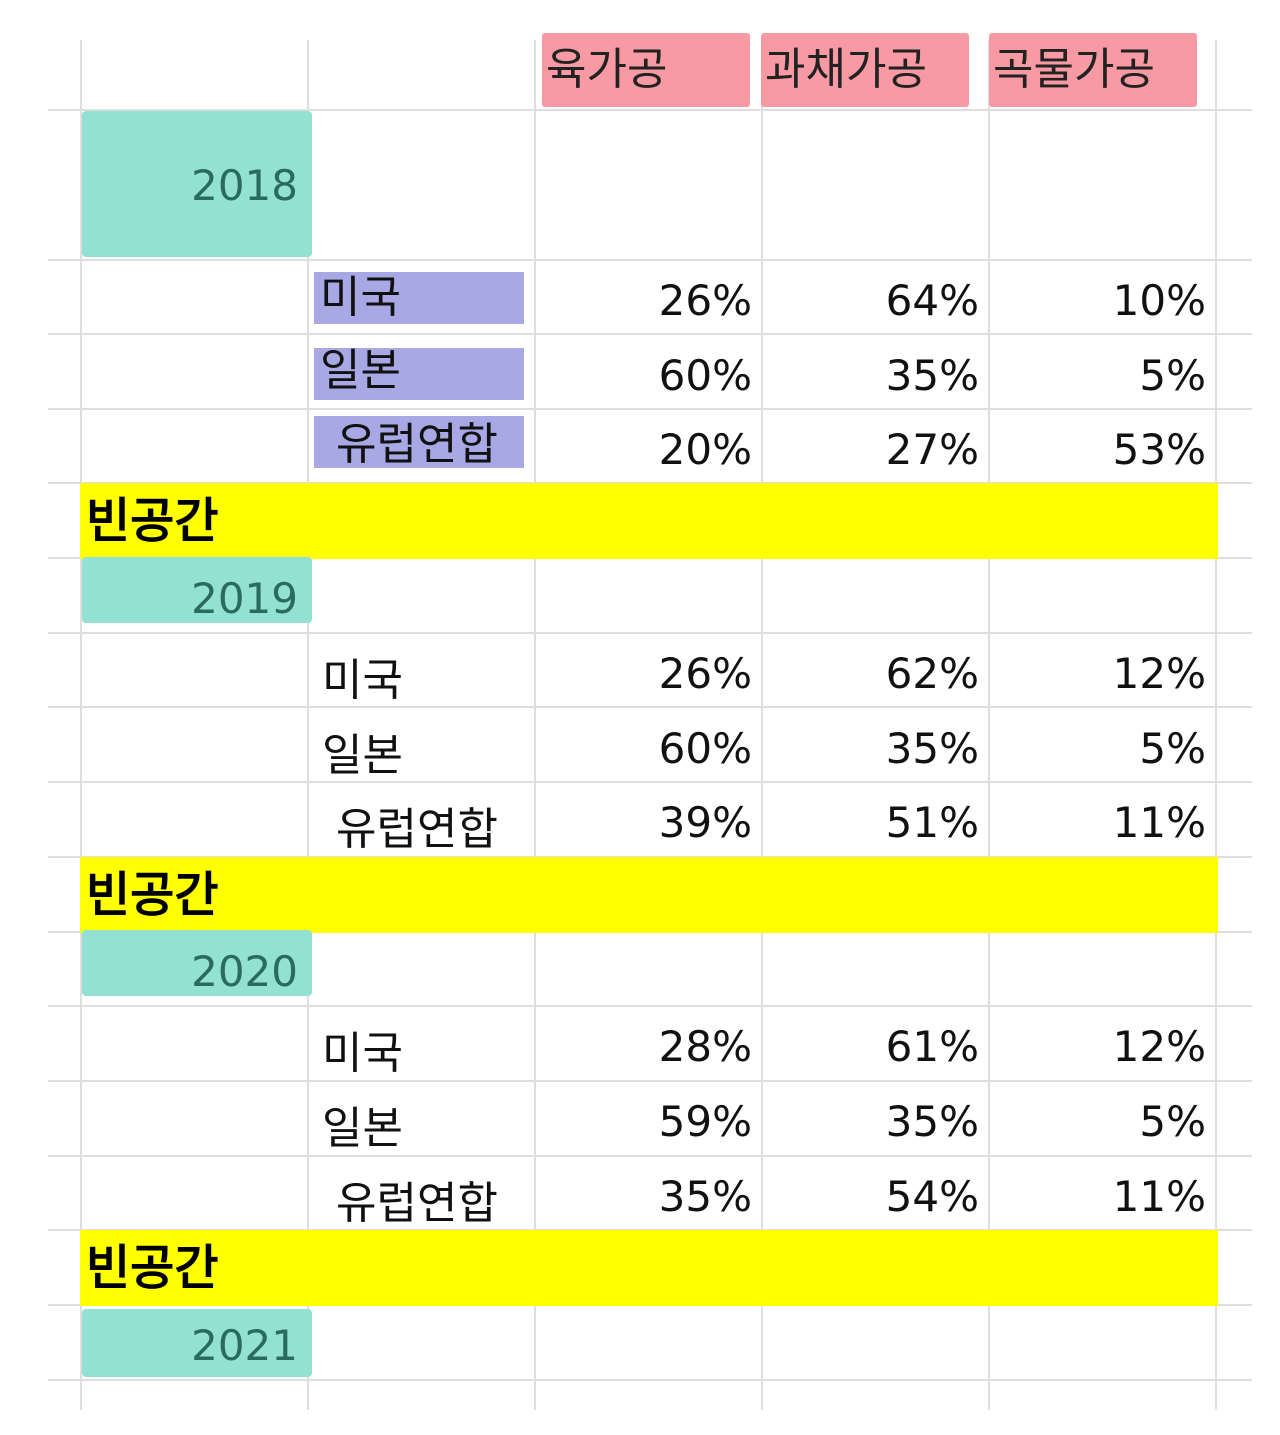 This screenshot has height=1435, width=1280. Describe the element at coordinates (932, 449) in the screenshot. I see `value-cell: 27%` at that location.